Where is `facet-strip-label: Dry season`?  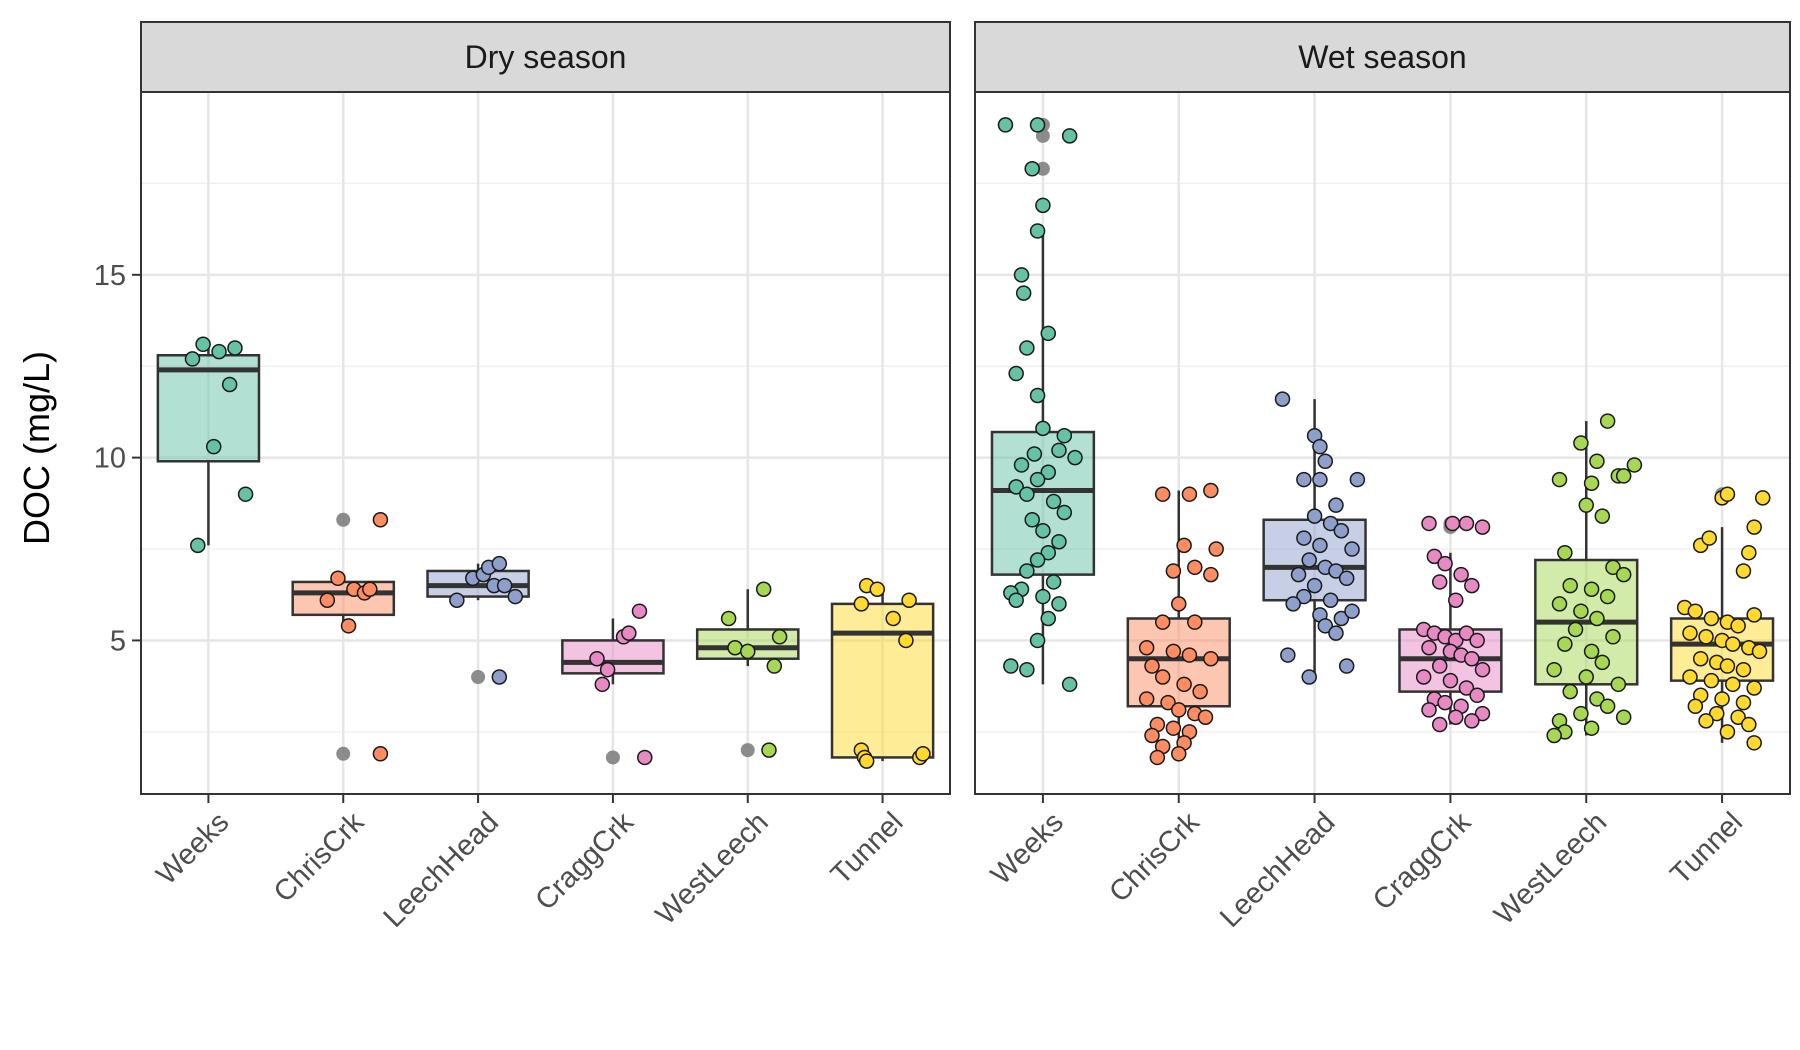
facet-strip-label: Dry season is located at coordinates (546, 57).